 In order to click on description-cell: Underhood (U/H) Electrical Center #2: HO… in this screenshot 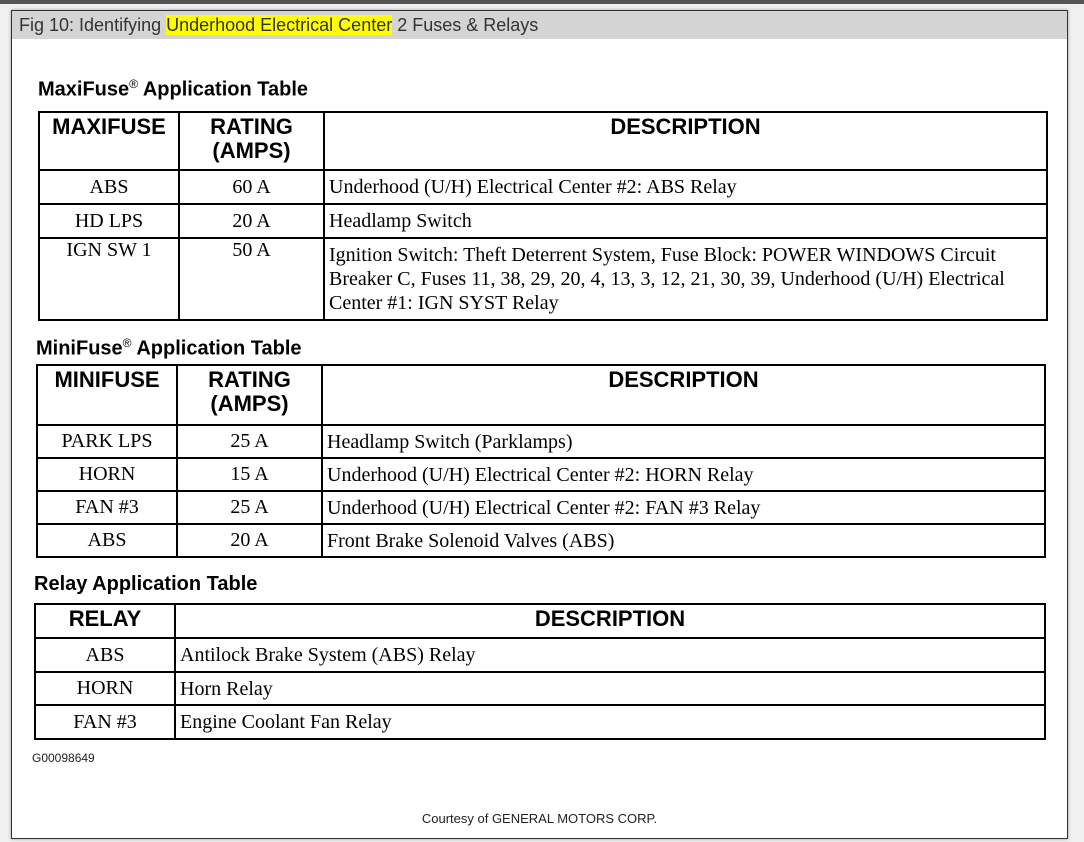, I will do `click(683, 474)`.